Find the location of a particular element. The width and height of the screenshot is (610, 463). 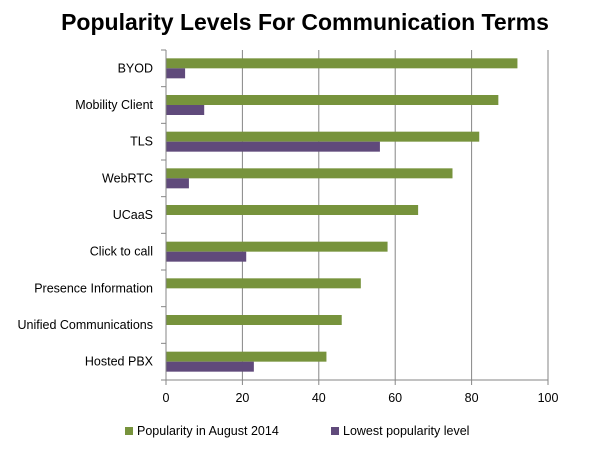

x-tick-label: 40 is located at coordinates (319, 398).